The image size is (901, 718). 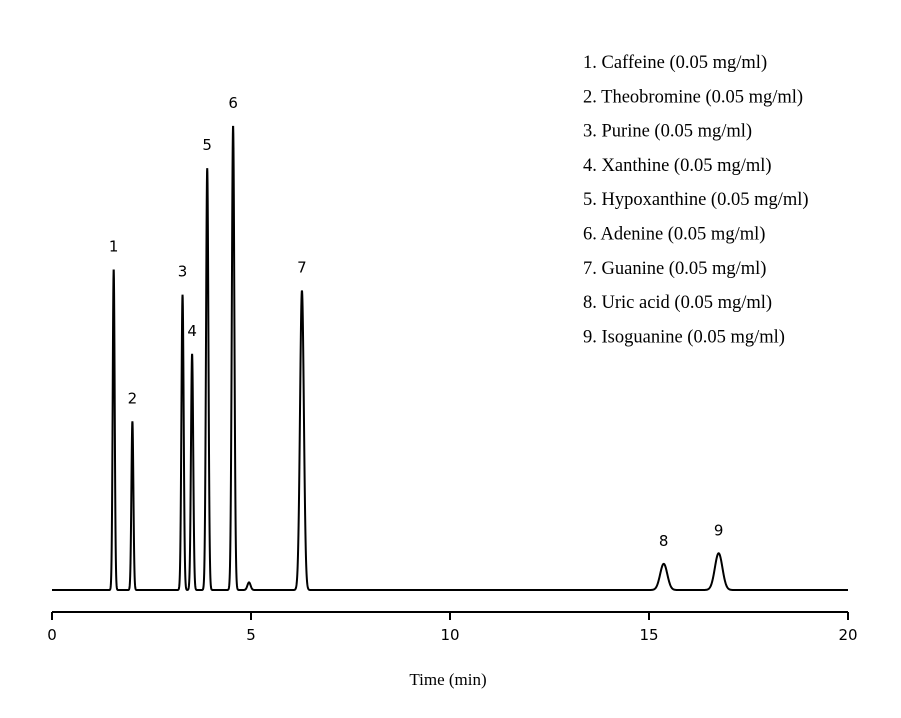 What do you see at coordinates (302, 268) in the screenshot?
I see `peak-label-7: 7` at bounding box center [302, 268].